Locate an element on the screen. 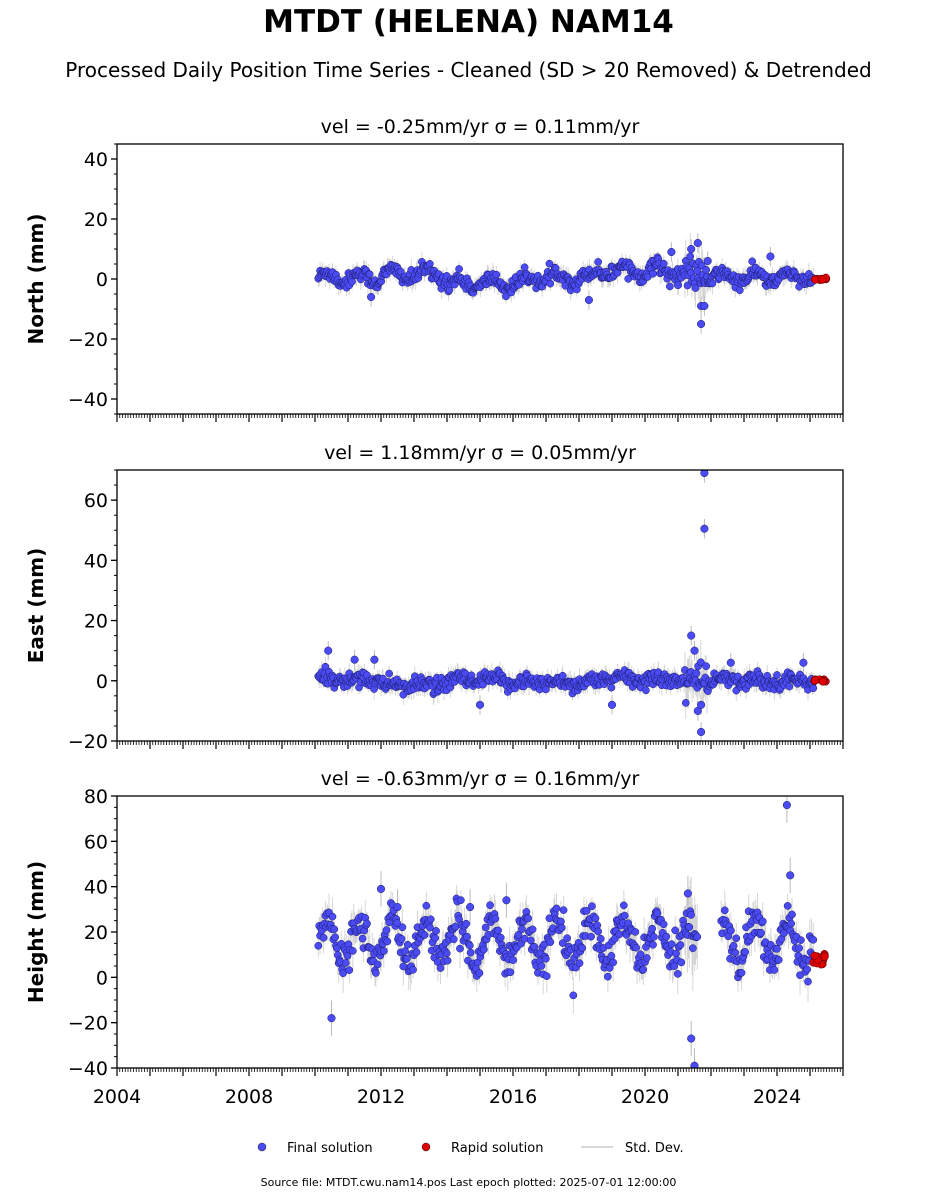 This screenshot has width=937, height=1200. std-dev-bars is located at coordinates (565, 605).